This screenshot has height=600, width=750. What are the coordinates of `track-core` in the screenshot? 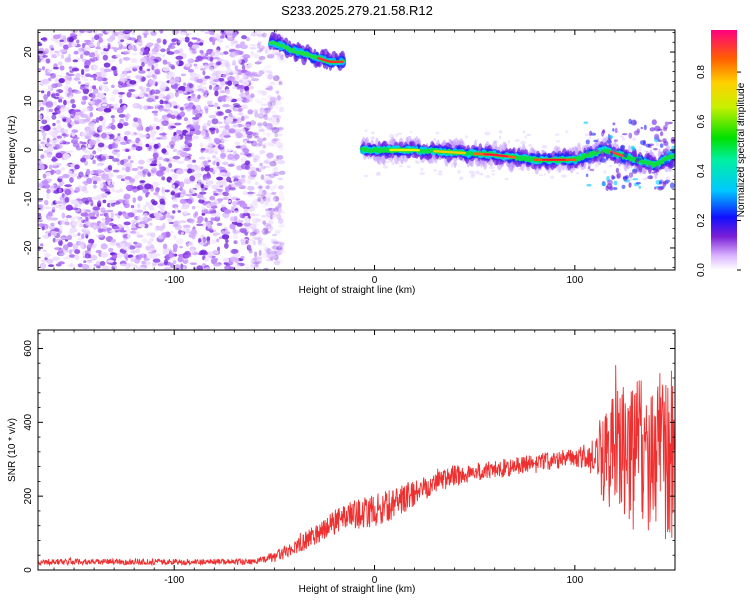 It's located at (565, 159).